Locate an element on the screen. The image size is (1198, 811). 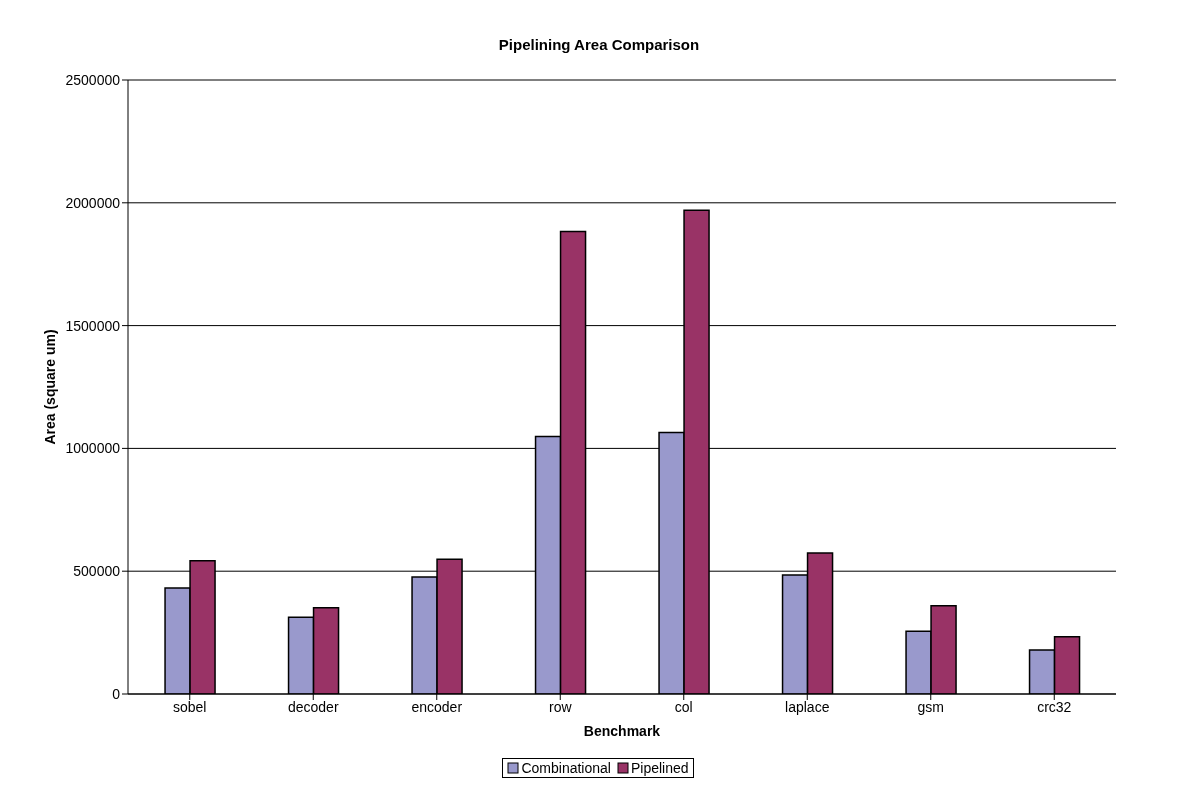
x-tick-label: encoder is located at coordinates (437, 706).